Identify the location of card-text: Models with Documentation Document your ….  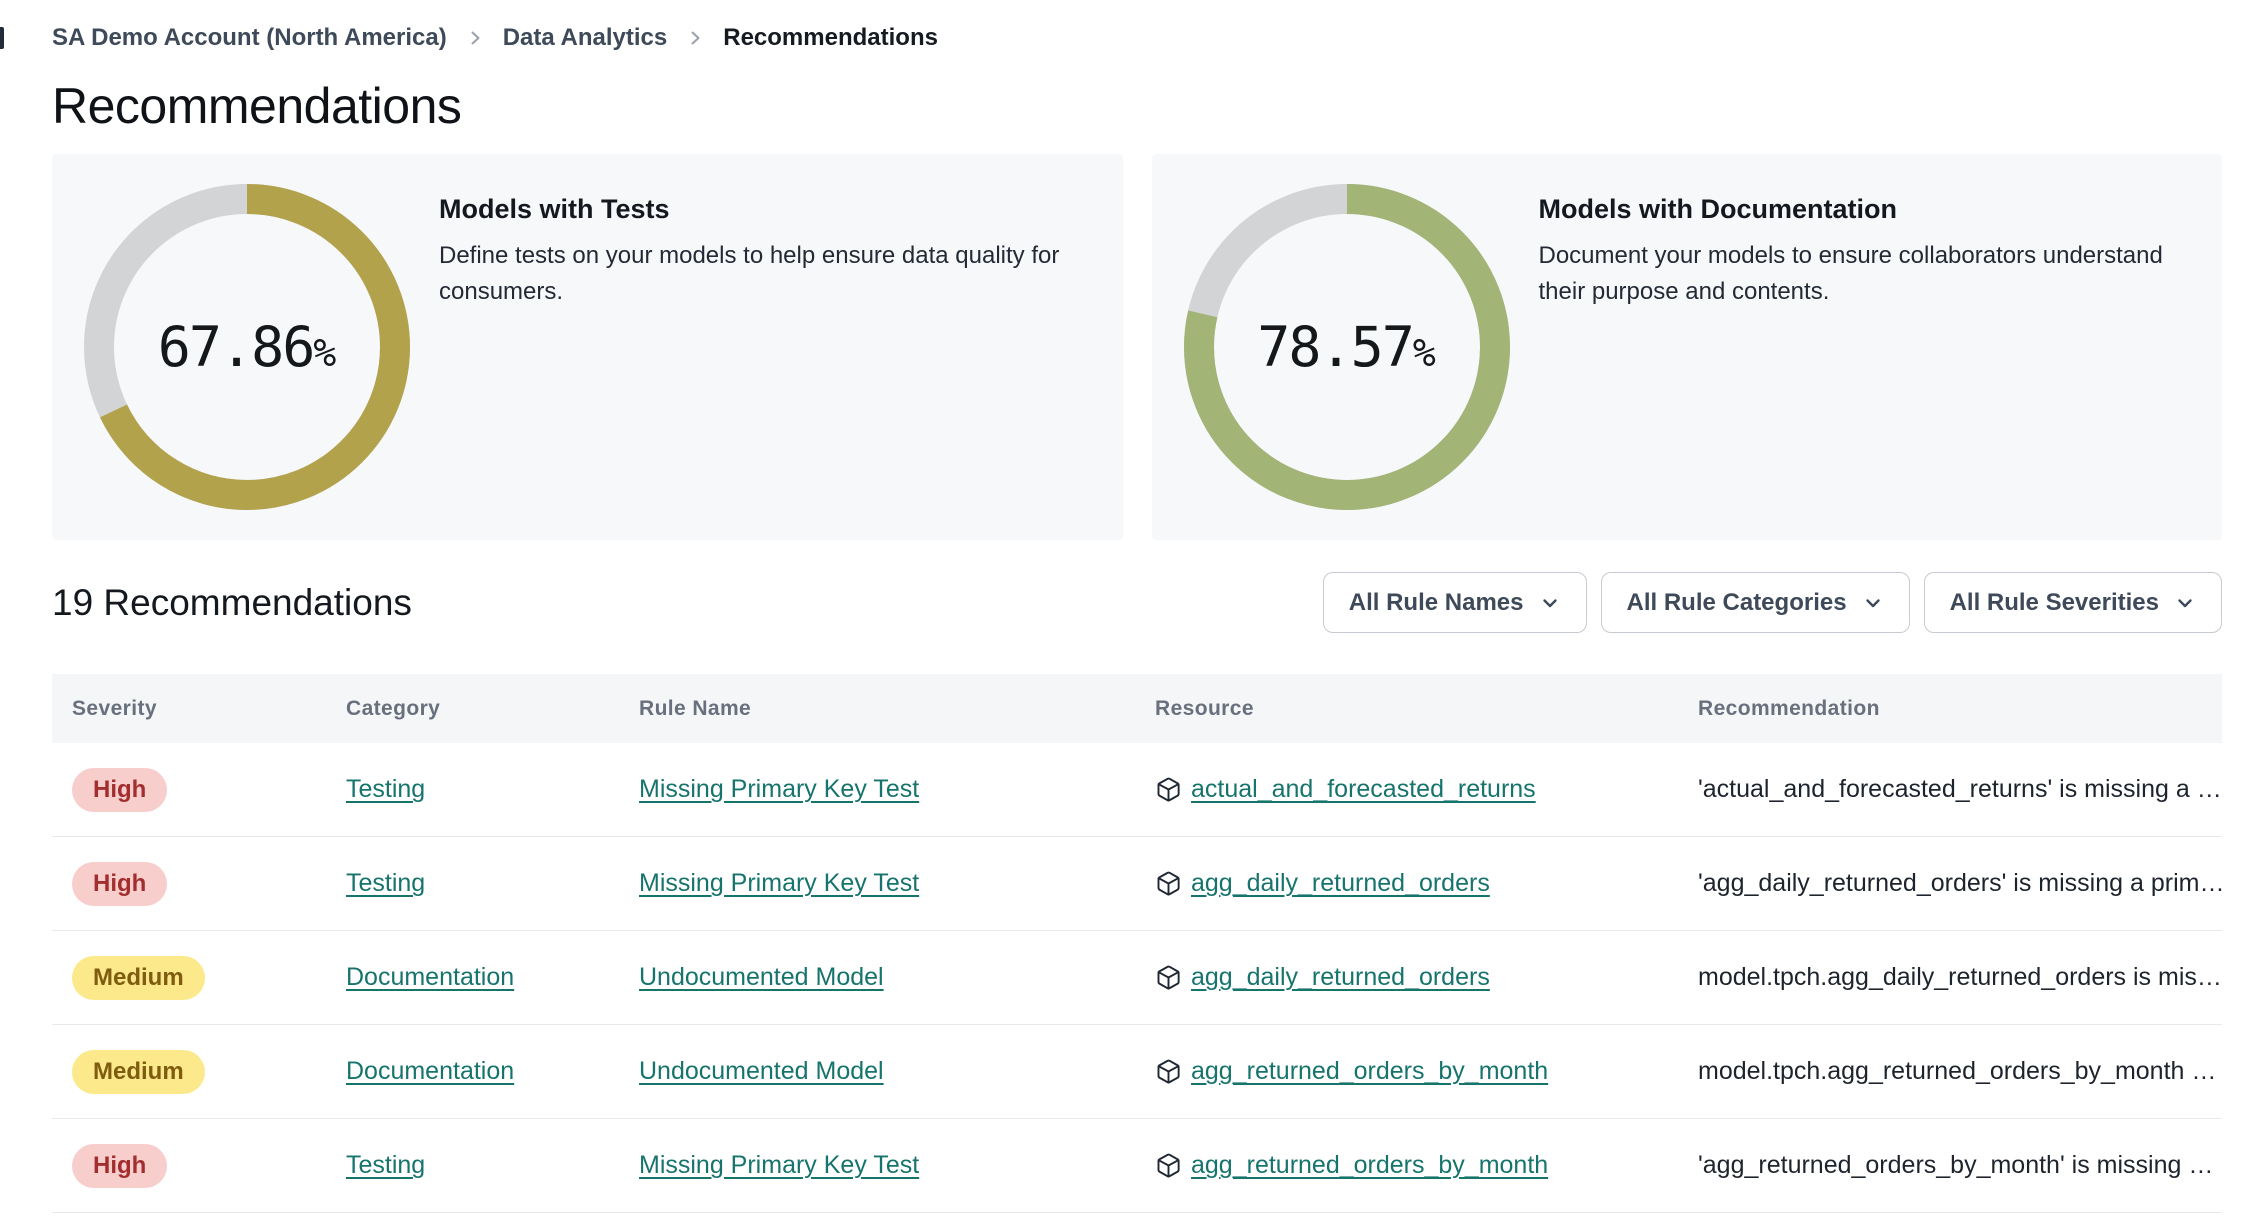
(1867, 347).